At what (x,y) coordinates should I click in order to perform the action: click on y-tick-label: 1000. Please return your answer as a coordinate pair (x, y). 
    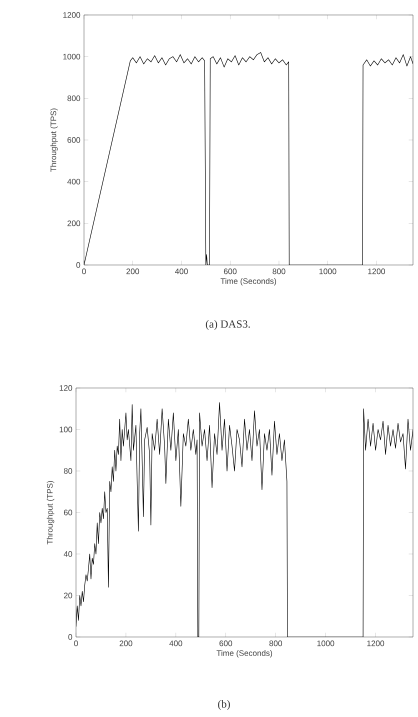
    Looking at the image, I should click on (71, 57).